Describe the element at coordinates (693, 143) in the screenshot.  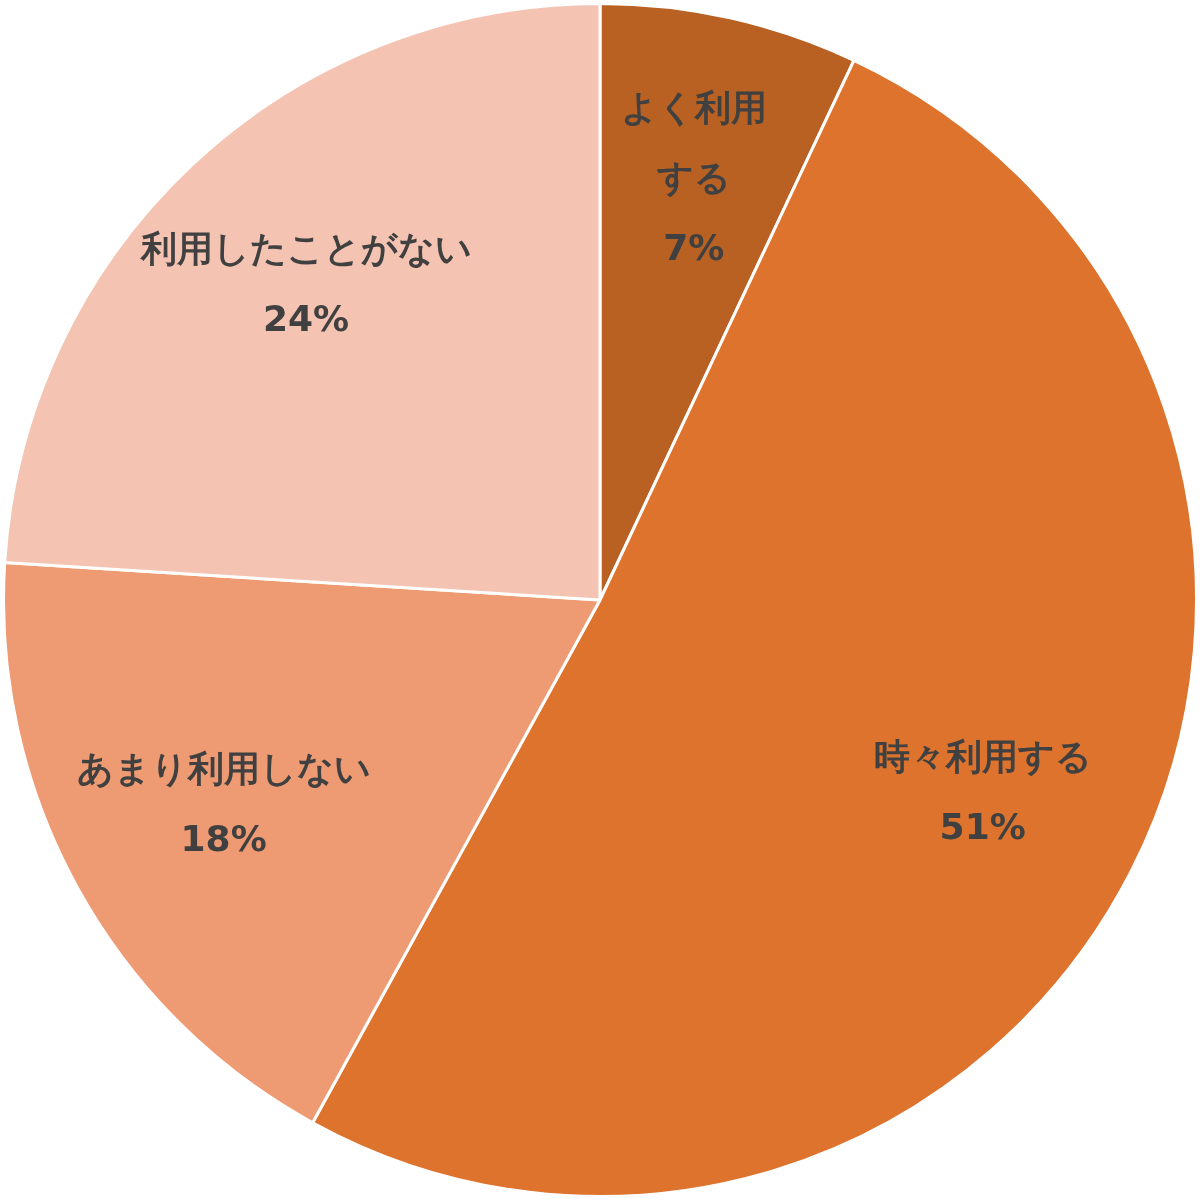
I see `slice-label: よく利用する` at that location.